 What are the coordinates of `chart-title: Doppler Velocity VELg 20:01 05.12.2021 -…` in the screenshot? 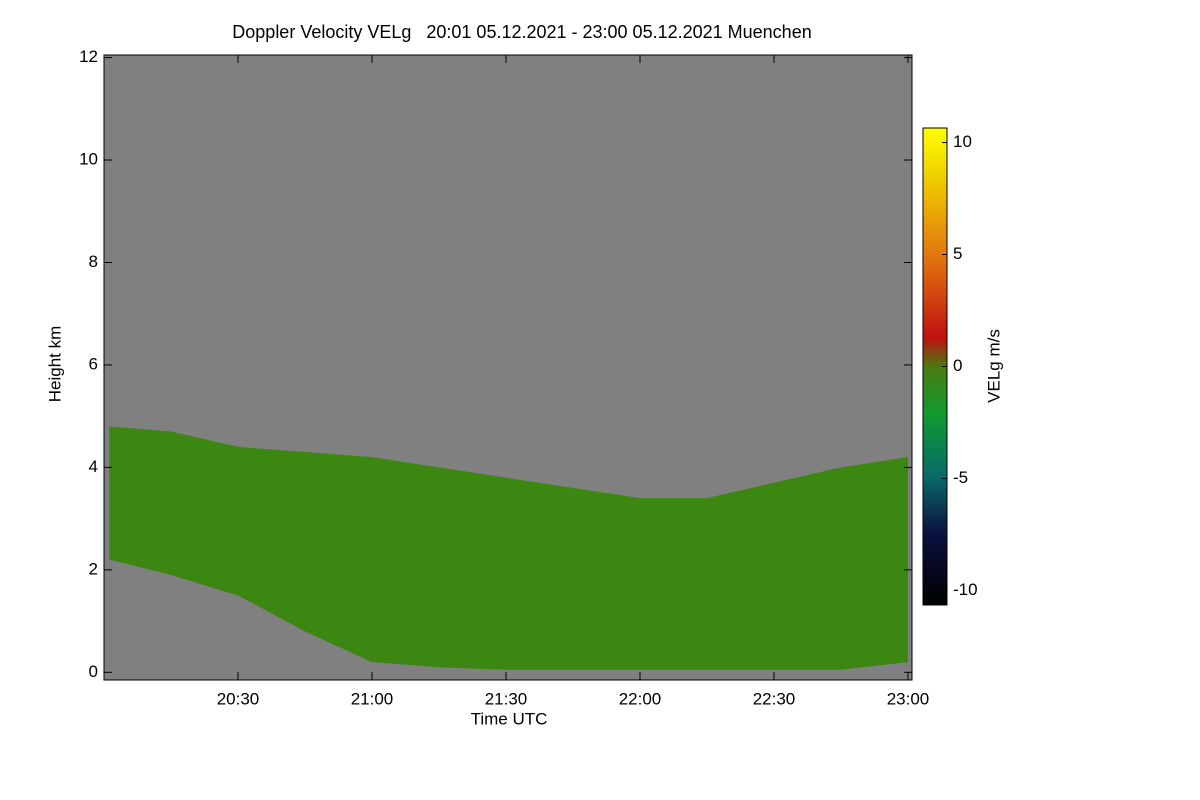 It's located at (521, 32).